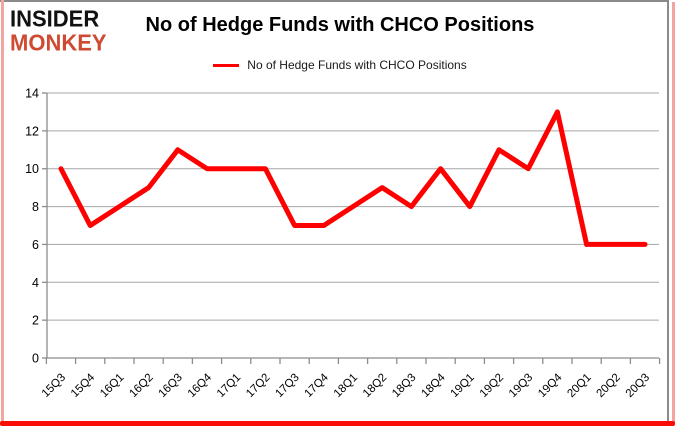 Image resolution: width=680 pixels, height=433 pixels. Describe the element at coordinates (32, 94) in the screenshot. I see `y-tick-label: 14` at that location.